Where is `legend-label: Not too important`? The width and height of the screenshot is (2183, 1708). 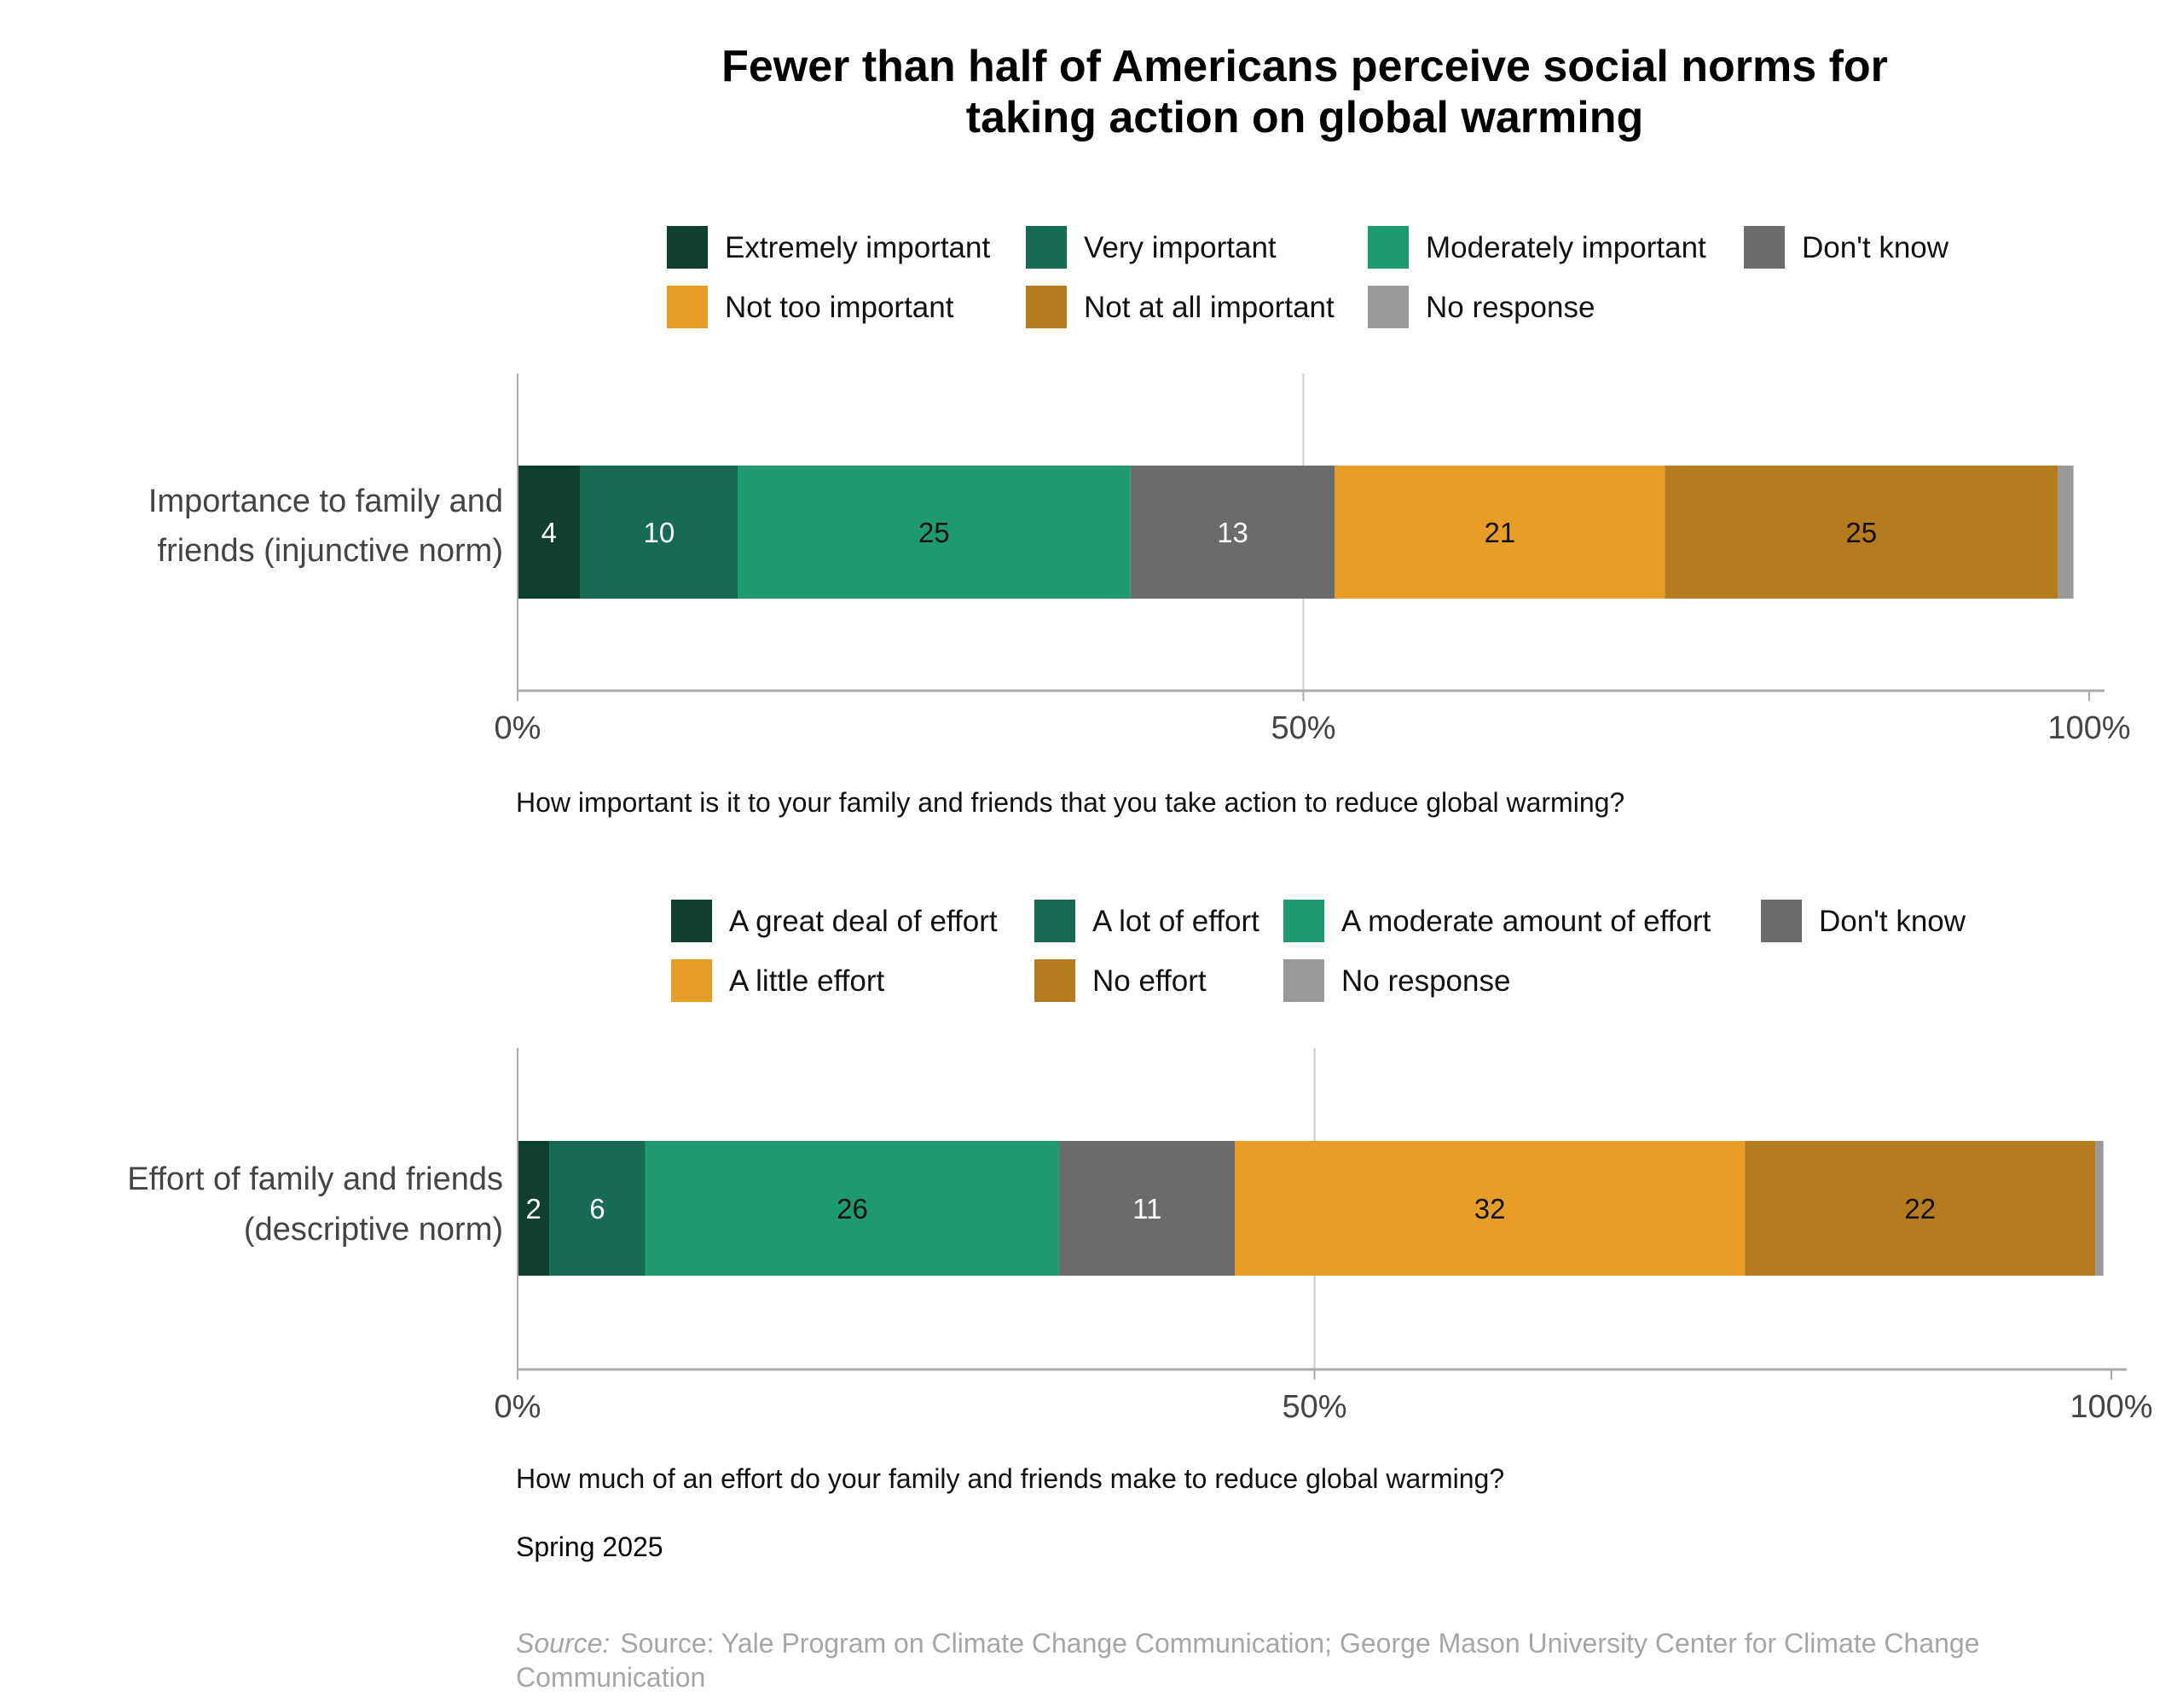
legend-label: Not too important is located at coordinates (839, 307).